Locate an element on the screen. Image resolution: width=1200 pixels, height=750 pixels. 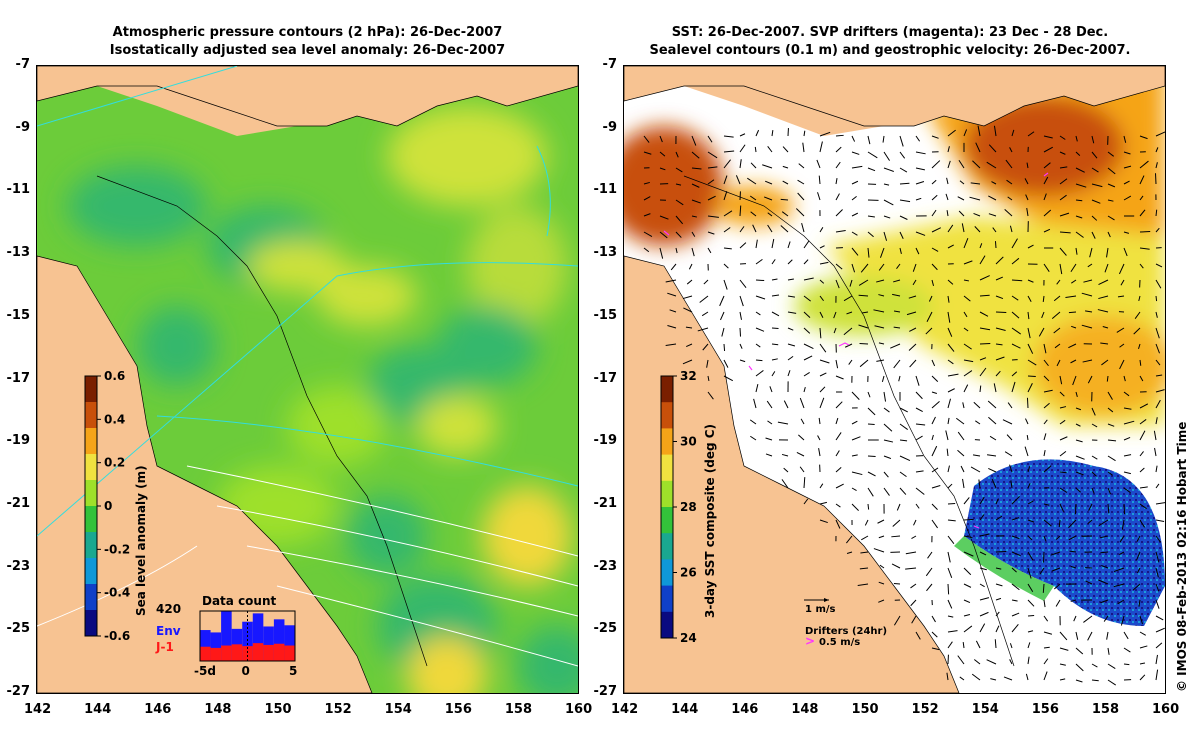
x-tick-label: 144 is located at coordinates (685, 709).